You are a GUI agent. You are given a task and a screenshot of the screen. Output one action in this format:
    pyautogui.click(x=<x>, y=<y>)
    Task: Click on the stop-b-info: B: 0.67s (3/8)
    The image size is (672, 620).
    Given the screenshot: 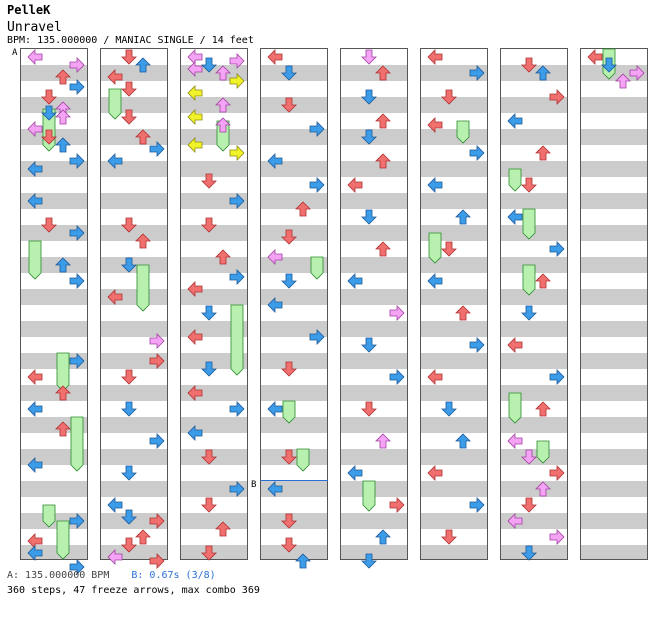 What is the action you would take?
    pyautogui.click(x=173, y=575)
    